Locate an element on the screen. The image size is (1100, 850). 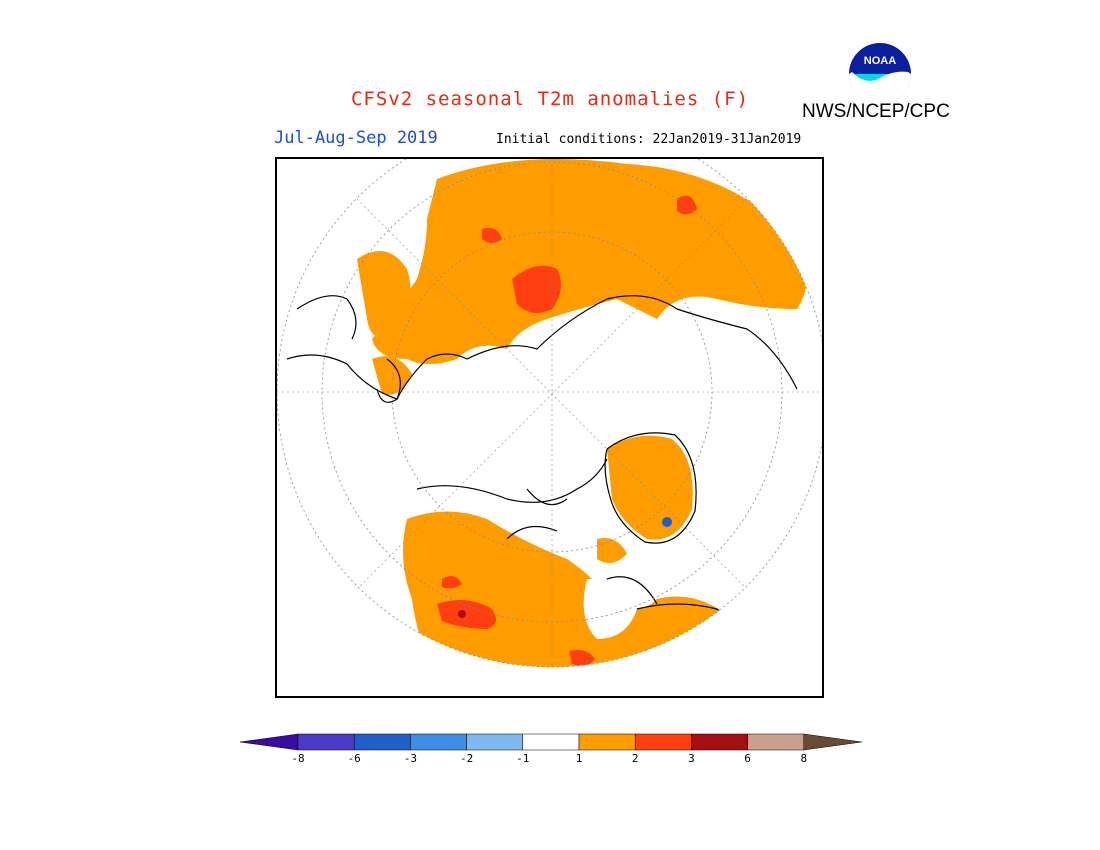
colorbar-tick-label: -6 is located at coordinates (354, 758).